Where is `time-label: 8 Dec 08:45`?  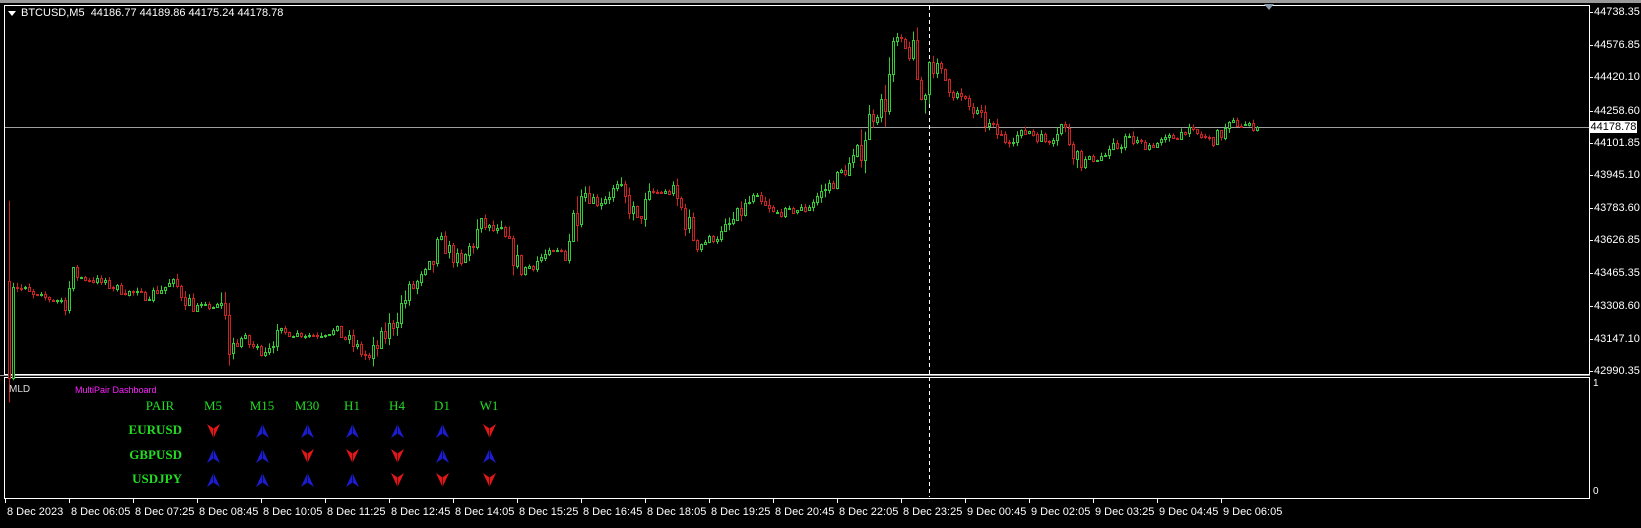
time-label: 8 Dec 08:45 is located at coordinates (229, 512).